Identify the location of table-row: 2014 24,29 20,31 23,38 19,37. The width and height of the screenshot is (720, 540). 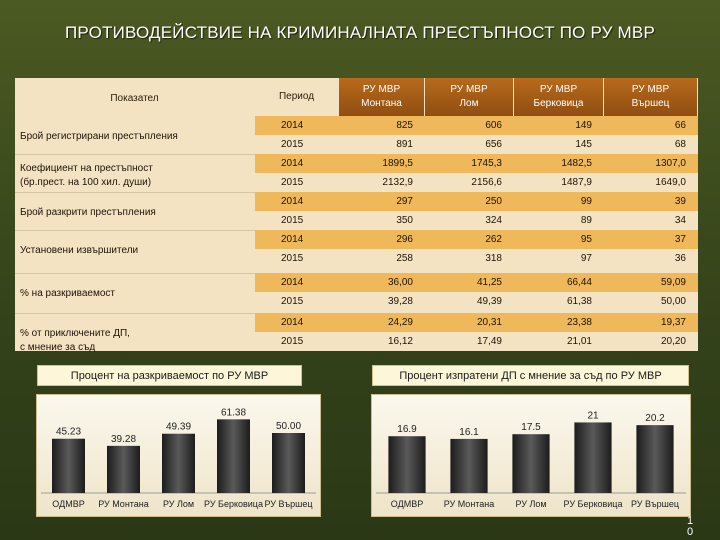
(476, 322).